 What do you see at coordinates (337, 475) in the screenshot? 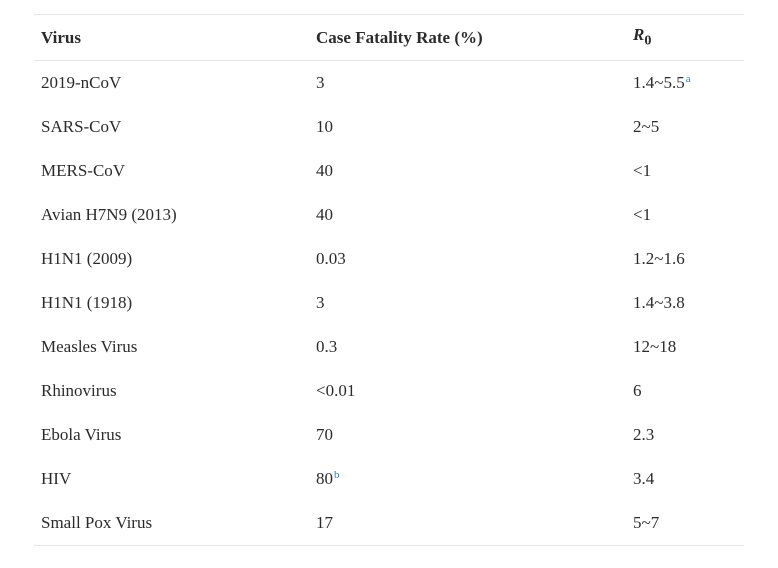
I see `footnote-link: b` at bounding box center [337, 475].